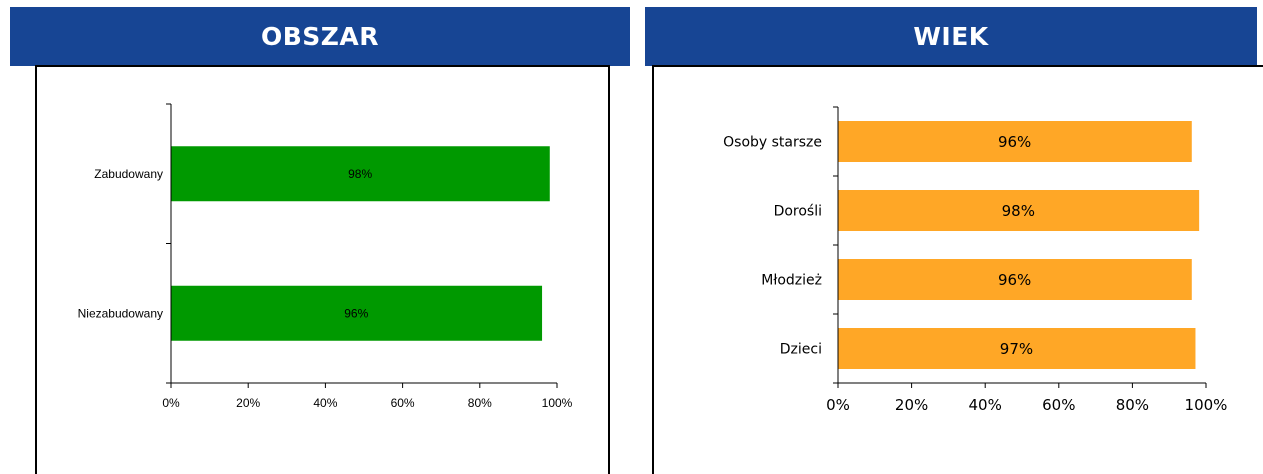 This screenshot has height=474, width=1263. Describe the element at coordinates (248, 403) in the screenshot. I see `obszar-x-tick-label: 20%` at that location.